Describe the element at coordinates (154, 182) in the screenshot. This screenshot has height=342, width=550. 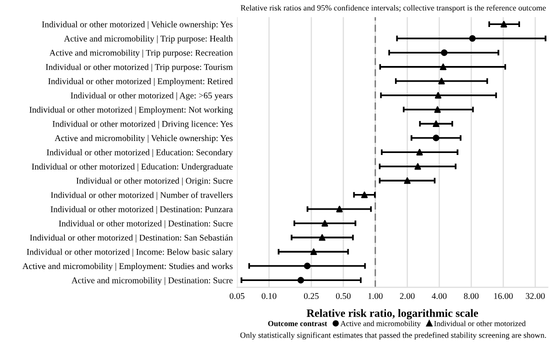
I see `y-tick-label: Individual or other motorized | Origin: Sucre` at that location.